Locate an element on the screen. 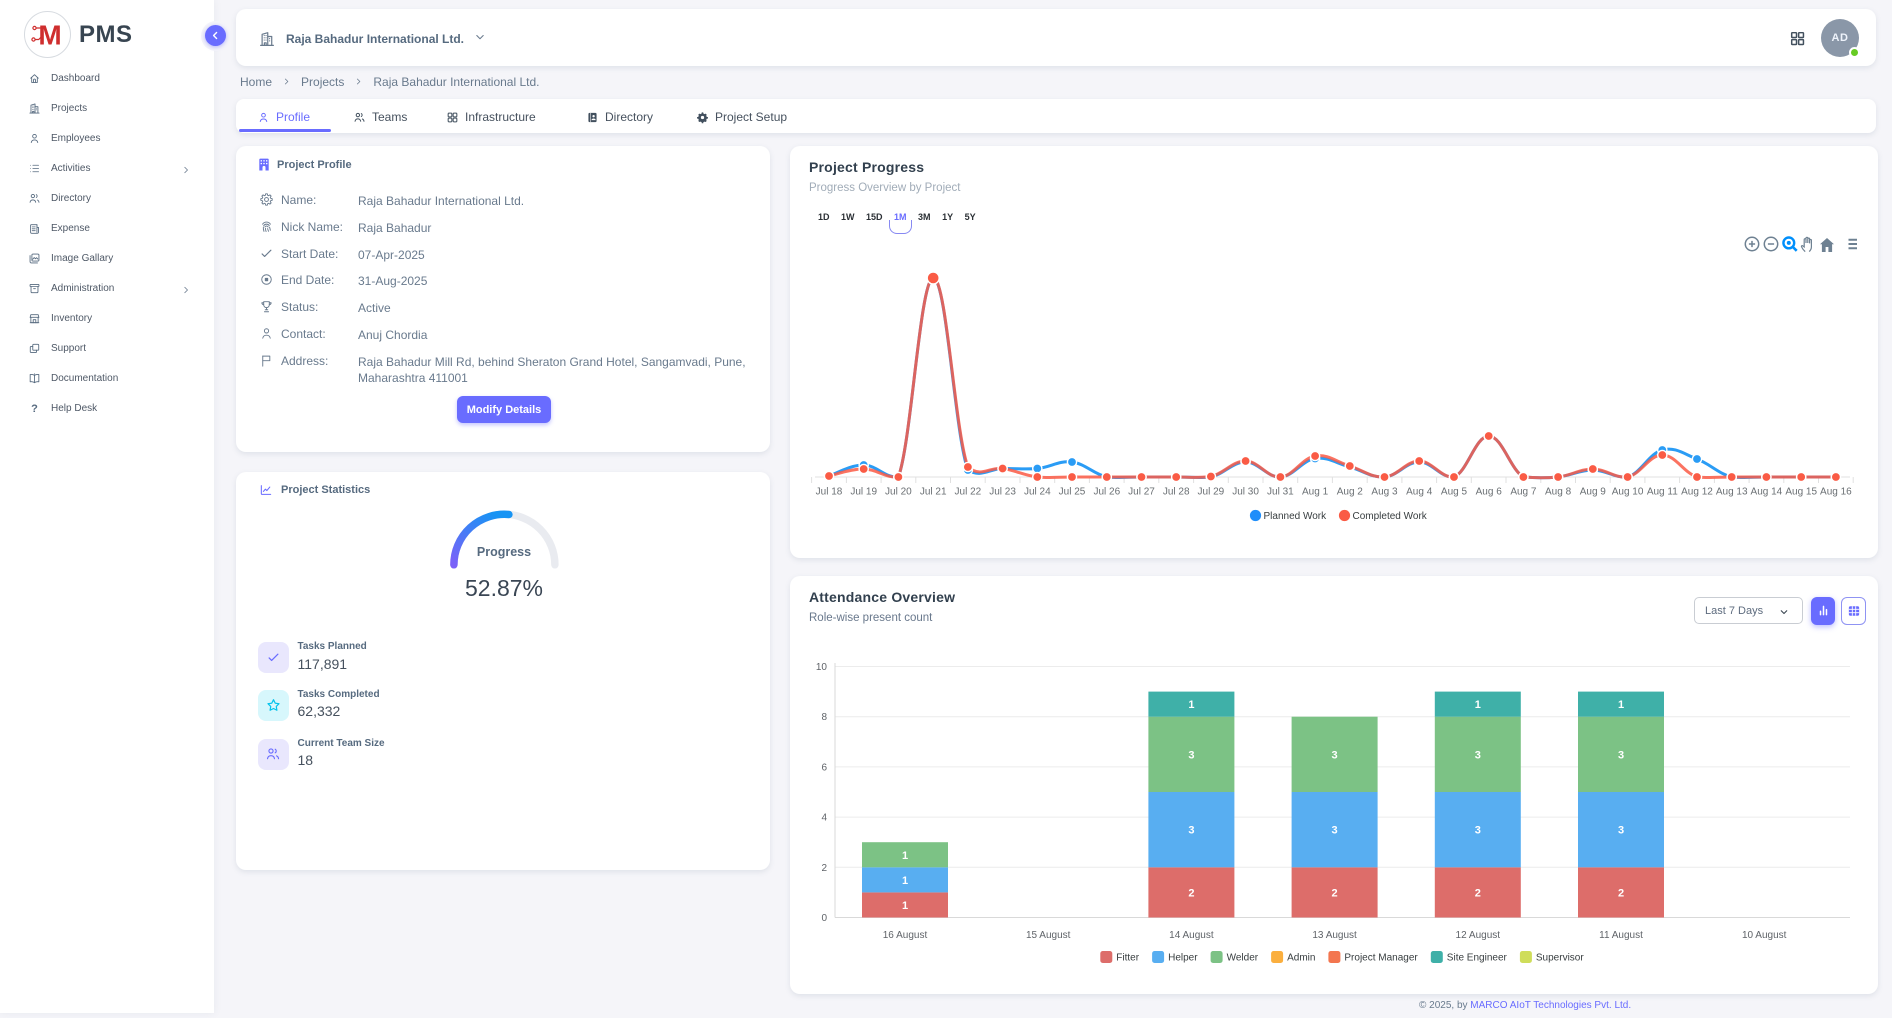 Image resolution: width=1892 pixels, height=1018 pixels. svg-text: 14 August is located at coordinates (1191, 935).